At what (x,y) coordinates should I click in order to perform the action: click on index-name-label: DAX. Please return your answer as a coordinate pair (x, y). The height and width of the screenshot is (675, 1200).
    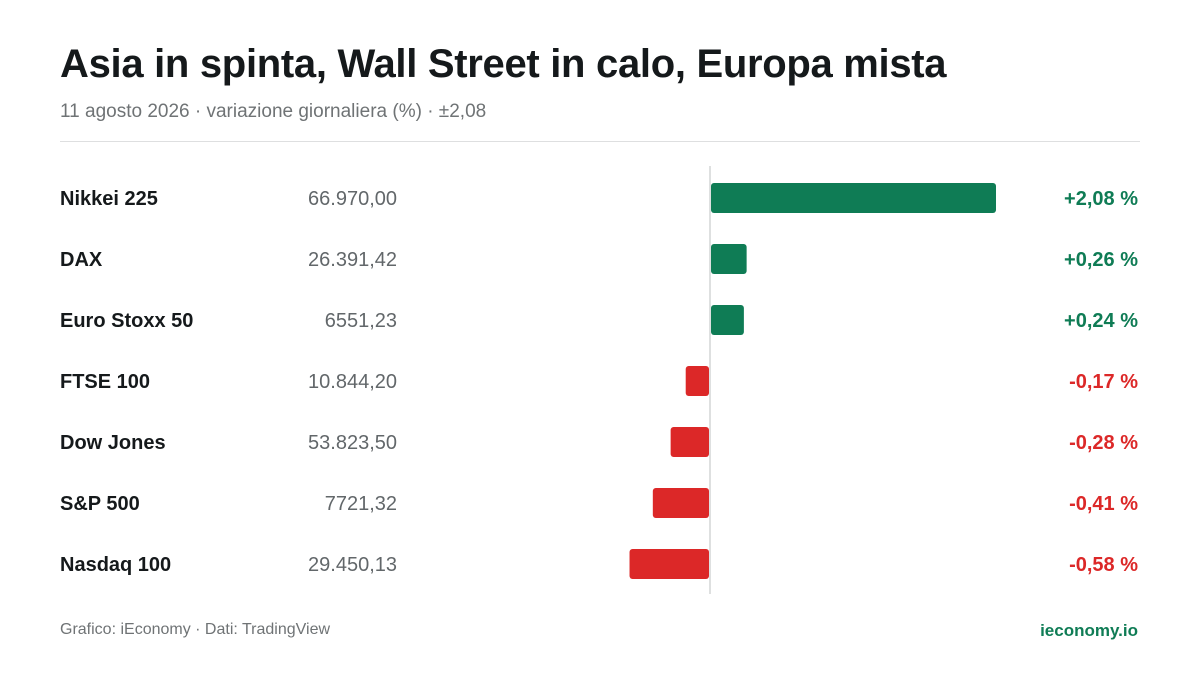
    Looking at the image, I should click on (81, 260).